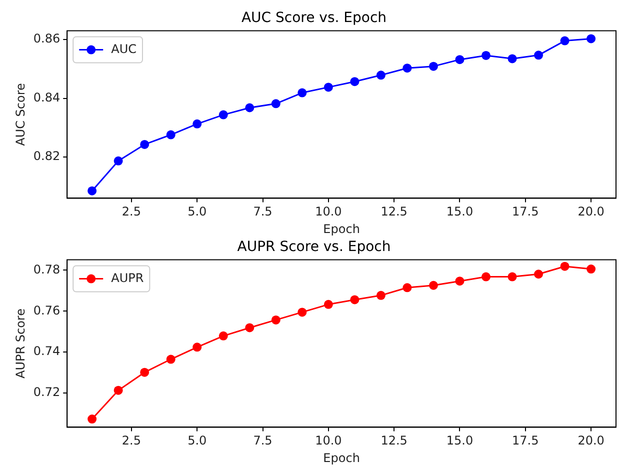  What do you see at coordinates (127, 277) in the screenshot?
I see `legend-label: AUPR` at bounding box center [127, 277].